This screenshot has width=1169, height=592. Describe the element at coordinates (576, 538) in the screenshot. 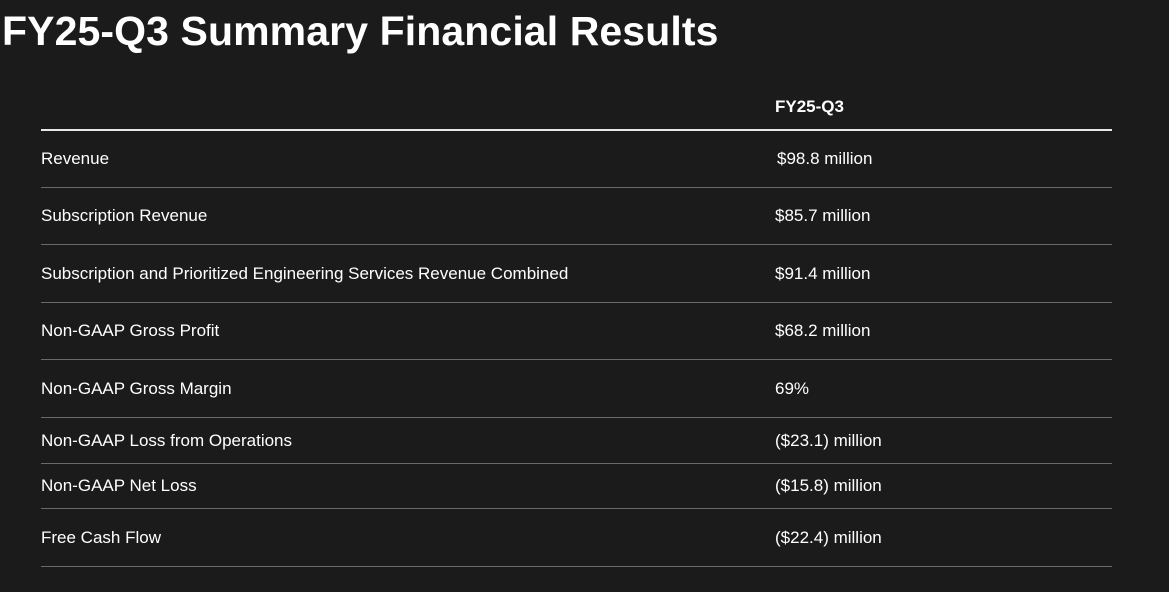

I see `table-row-free-cash-flow: Free Cash Flow ($22.4) million` at that location.